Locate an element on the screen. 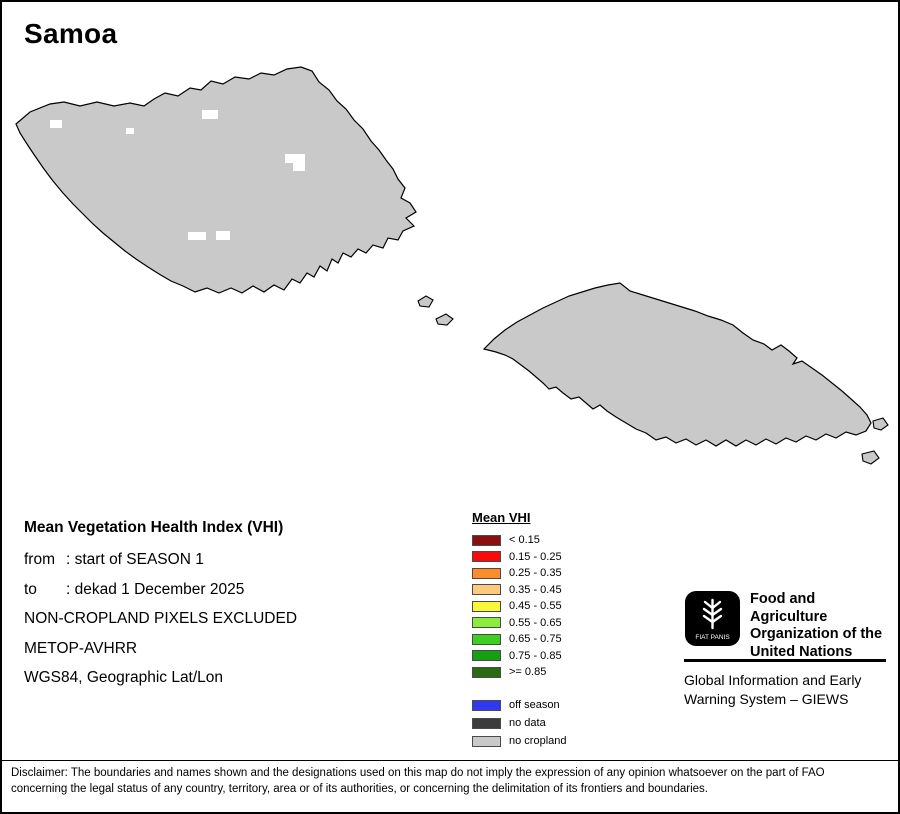 Image resolution: width=900 pixels, height=814 pixels. legend-label: no cropland is located at coordinates (538, 741).